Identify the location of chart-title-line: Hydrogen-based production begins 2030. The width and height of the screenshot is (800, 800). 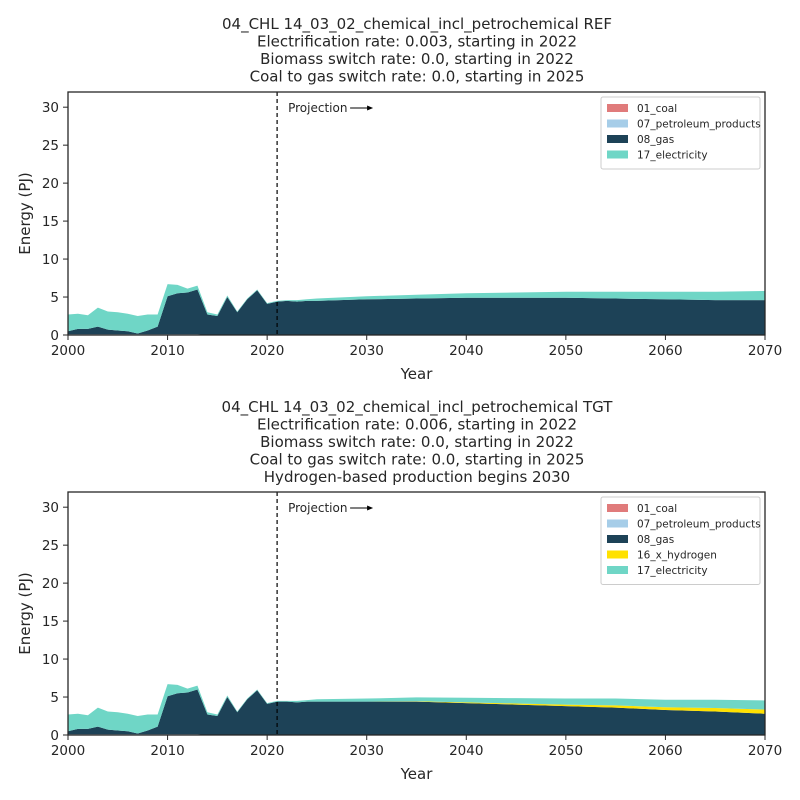
(417, 477).